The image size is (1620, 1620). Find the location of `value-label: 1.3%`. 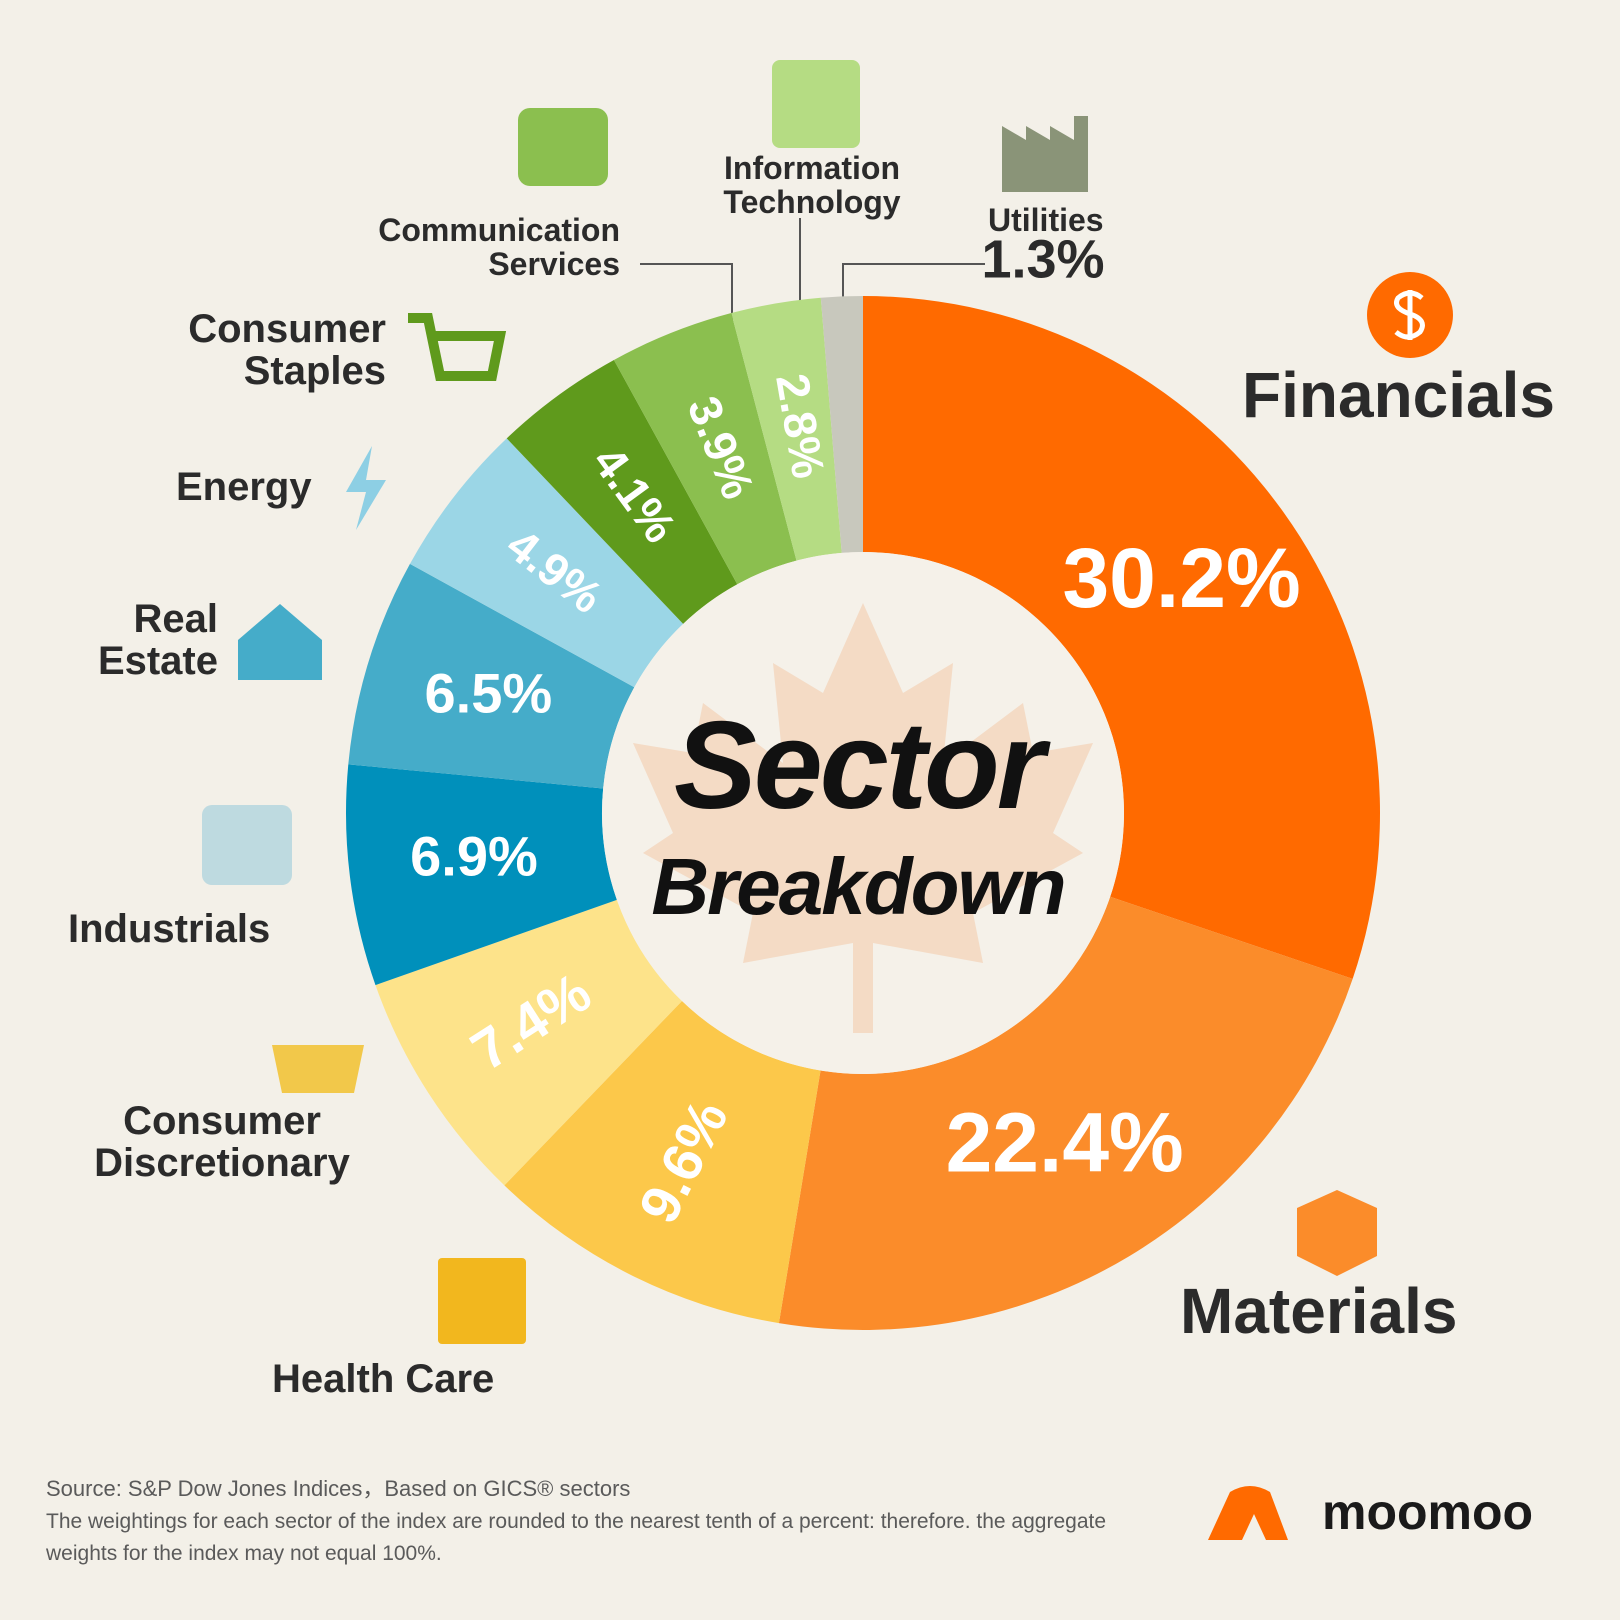

value-label: 1.3% is located at coordinates (1042, 259).